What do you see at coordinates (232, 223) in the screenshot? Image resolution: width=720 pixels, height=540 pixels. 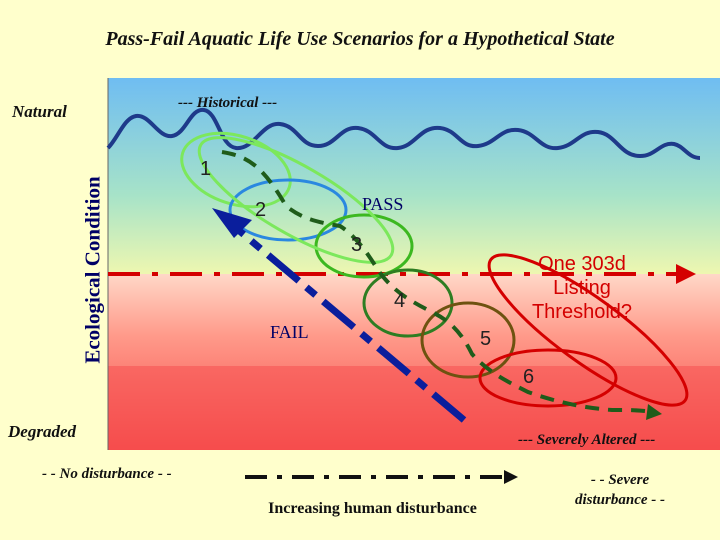 I see `recovery-arrowhead` at bounding box center [232, 223].